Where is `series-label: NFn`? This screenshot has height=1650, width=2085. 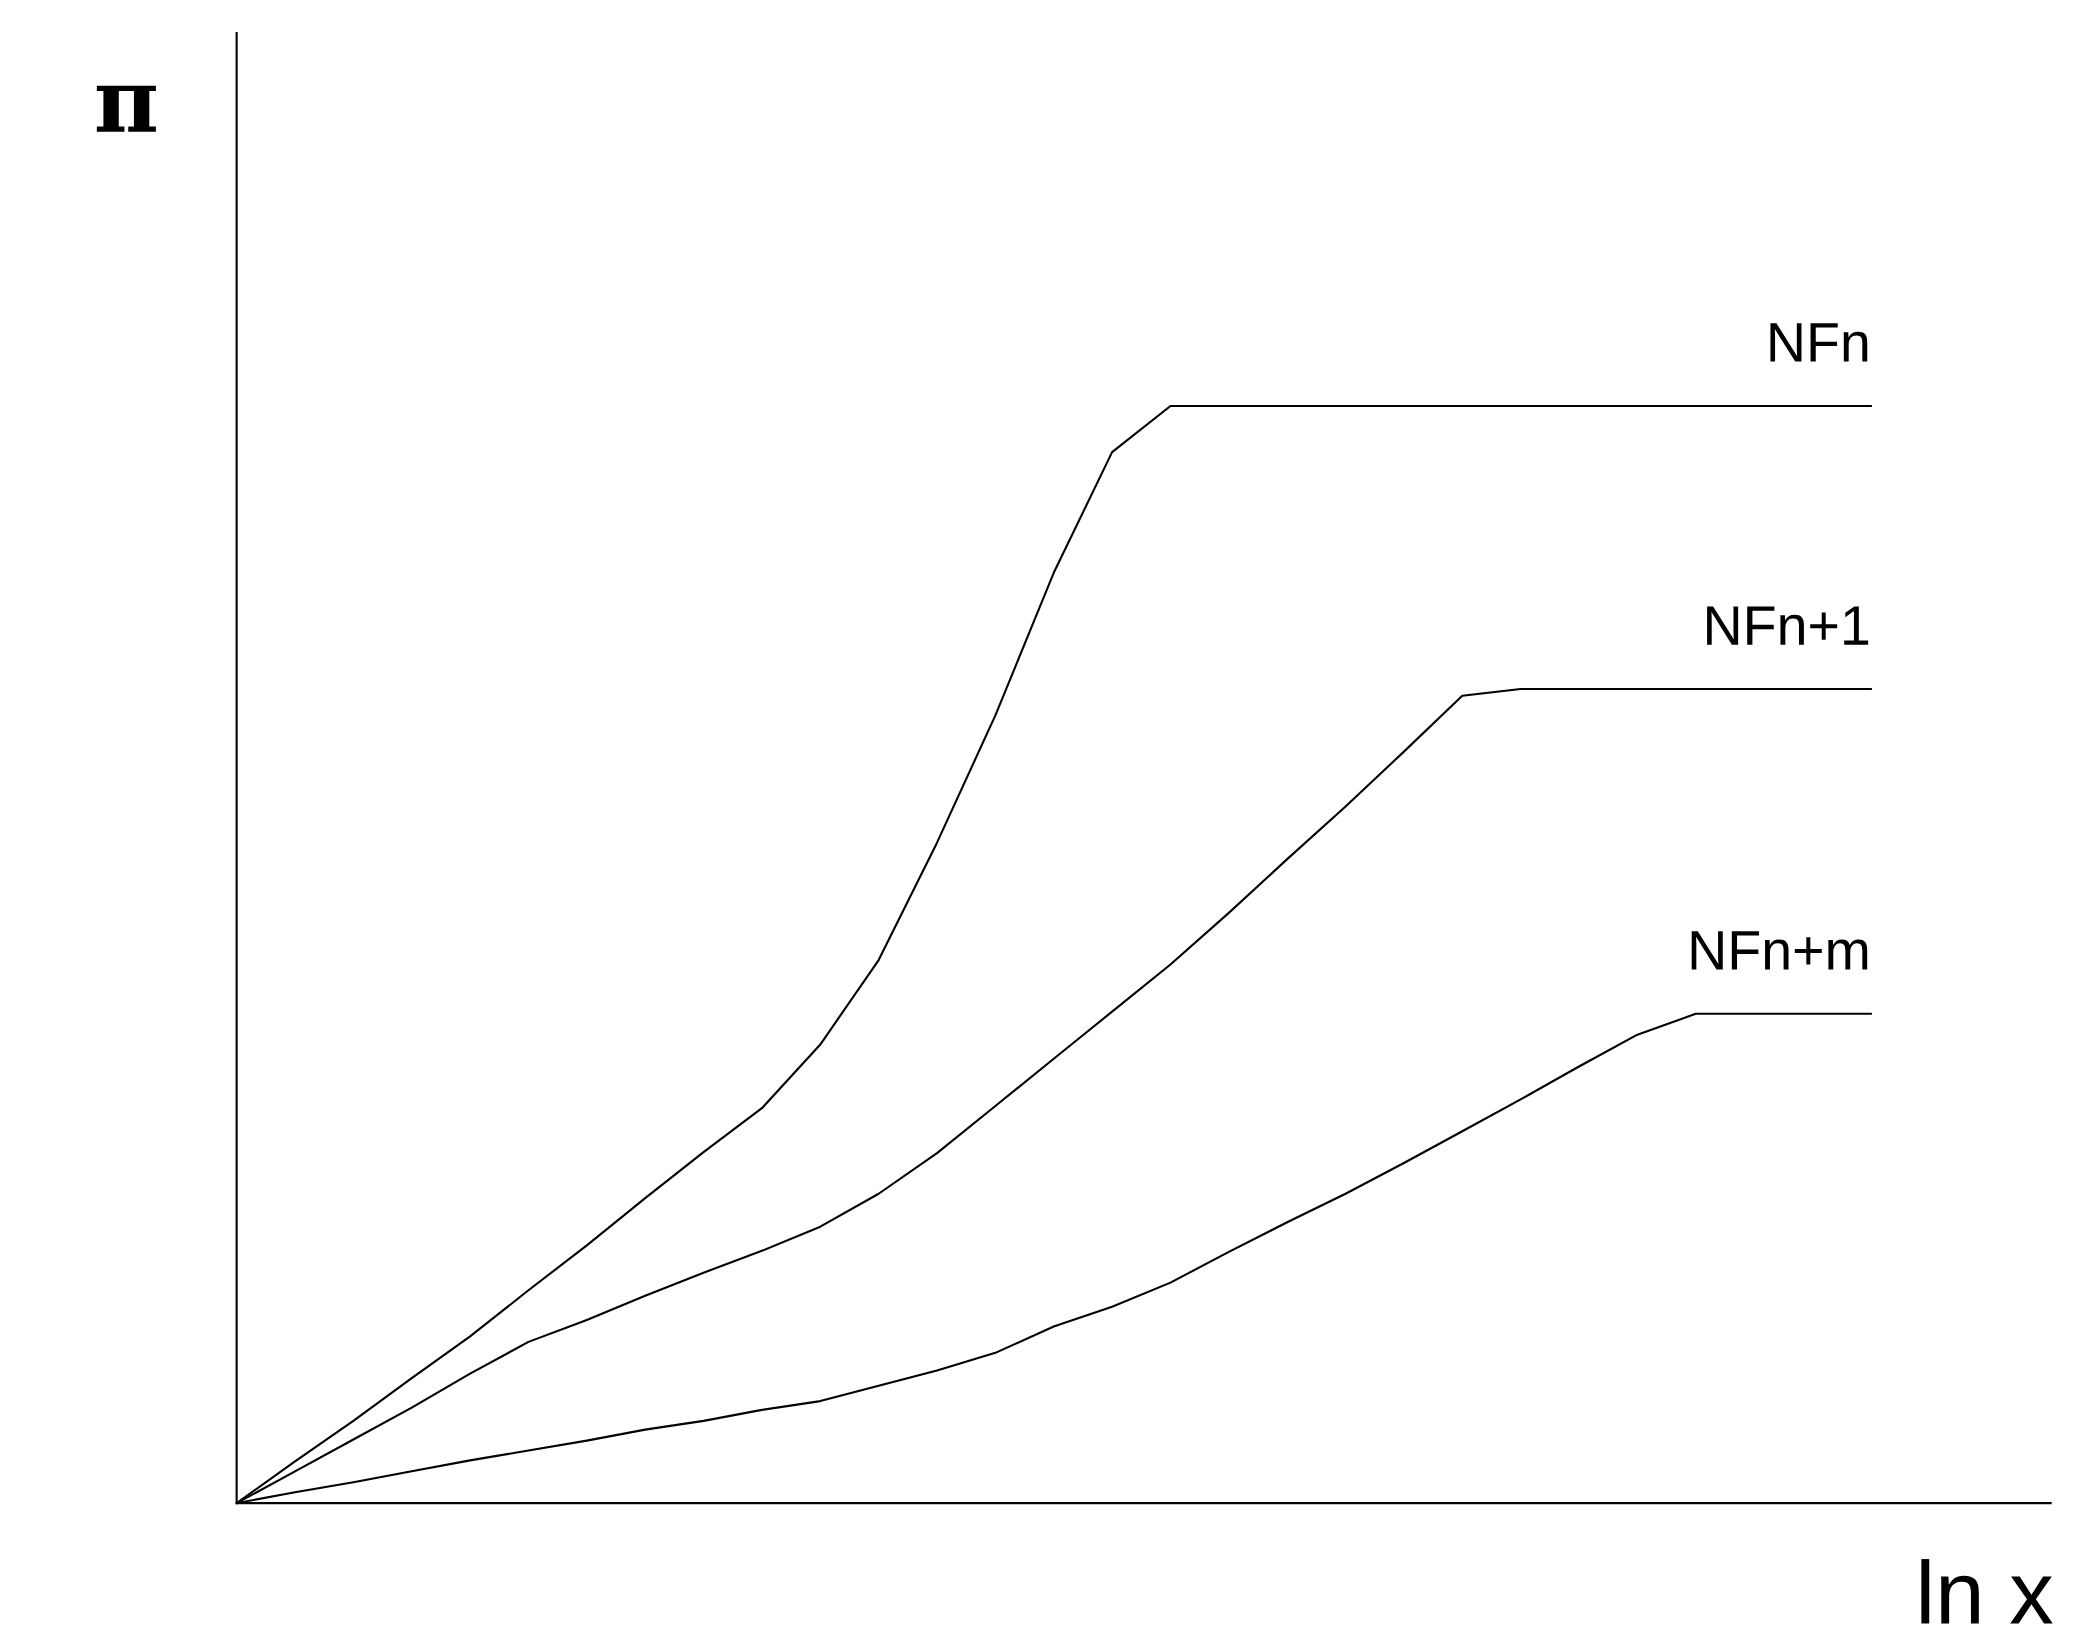
series-label: NFn is located at coordinates (1819, 342).